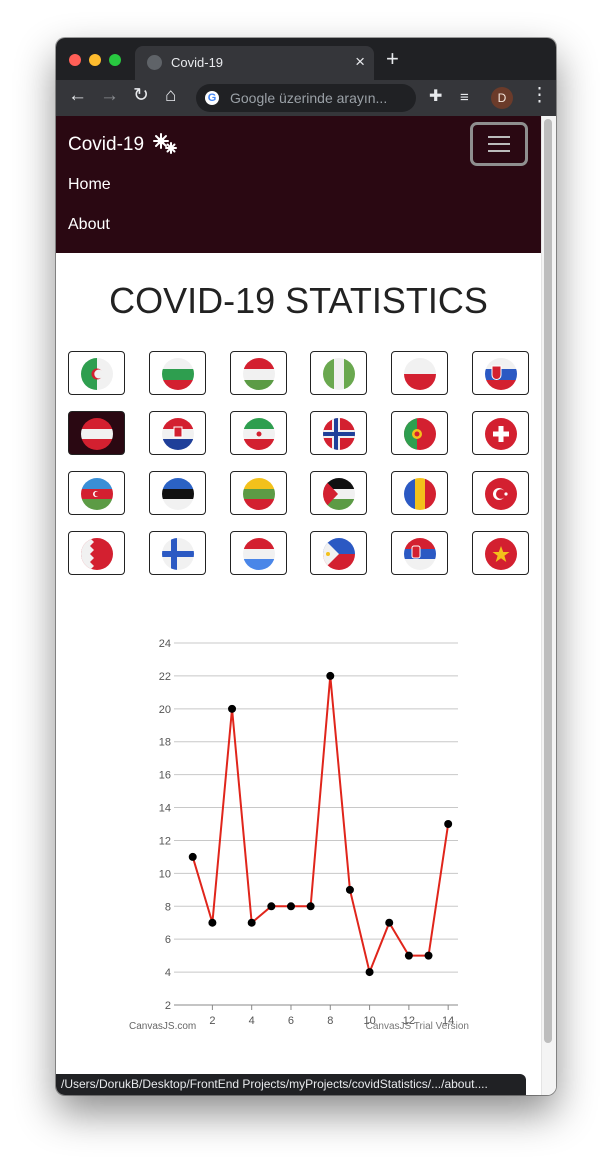 This screenshot has height=1169, width=612. I want to click on brand-link: Covid-19, so click(106, 144).